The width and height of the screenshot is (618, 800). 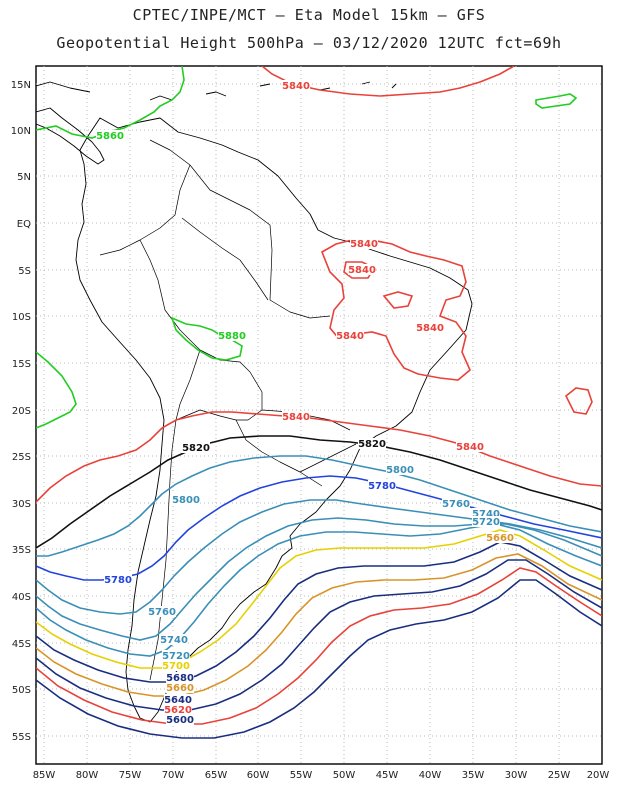 What do you see at coordinates (344, 775) in the screenshot?
I see `lon-tick-label: 50W` at bounding box center [344, 775].